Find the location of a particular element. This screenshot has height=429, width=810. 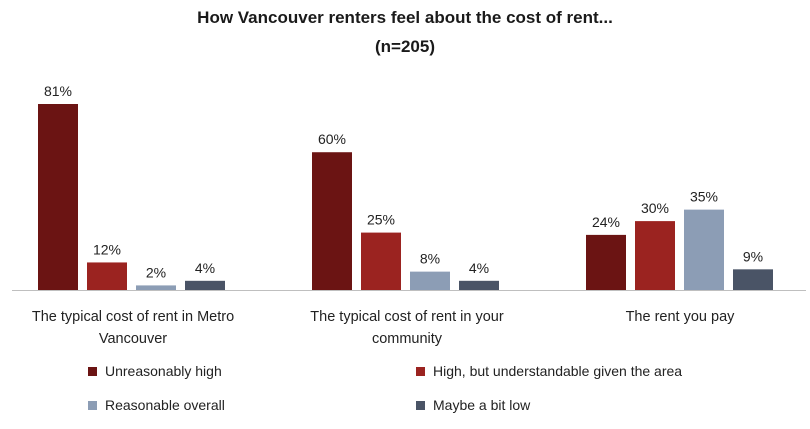

category-label-line: community is located at coordinates (407, 339).